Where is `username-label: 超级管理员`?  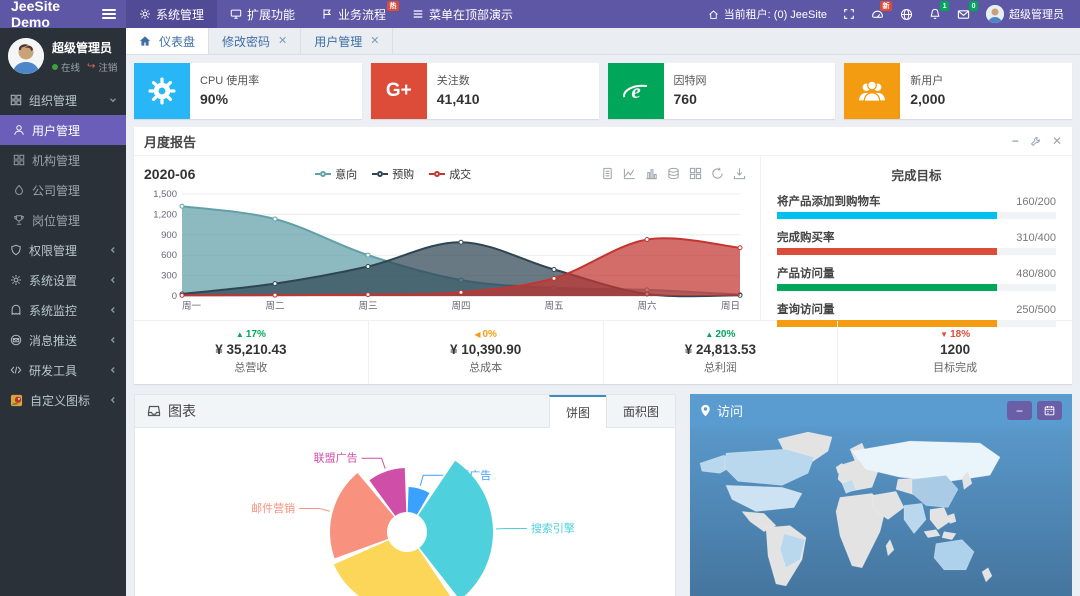
username-label: 超级管理员 is located at coordinates (1036, 15).